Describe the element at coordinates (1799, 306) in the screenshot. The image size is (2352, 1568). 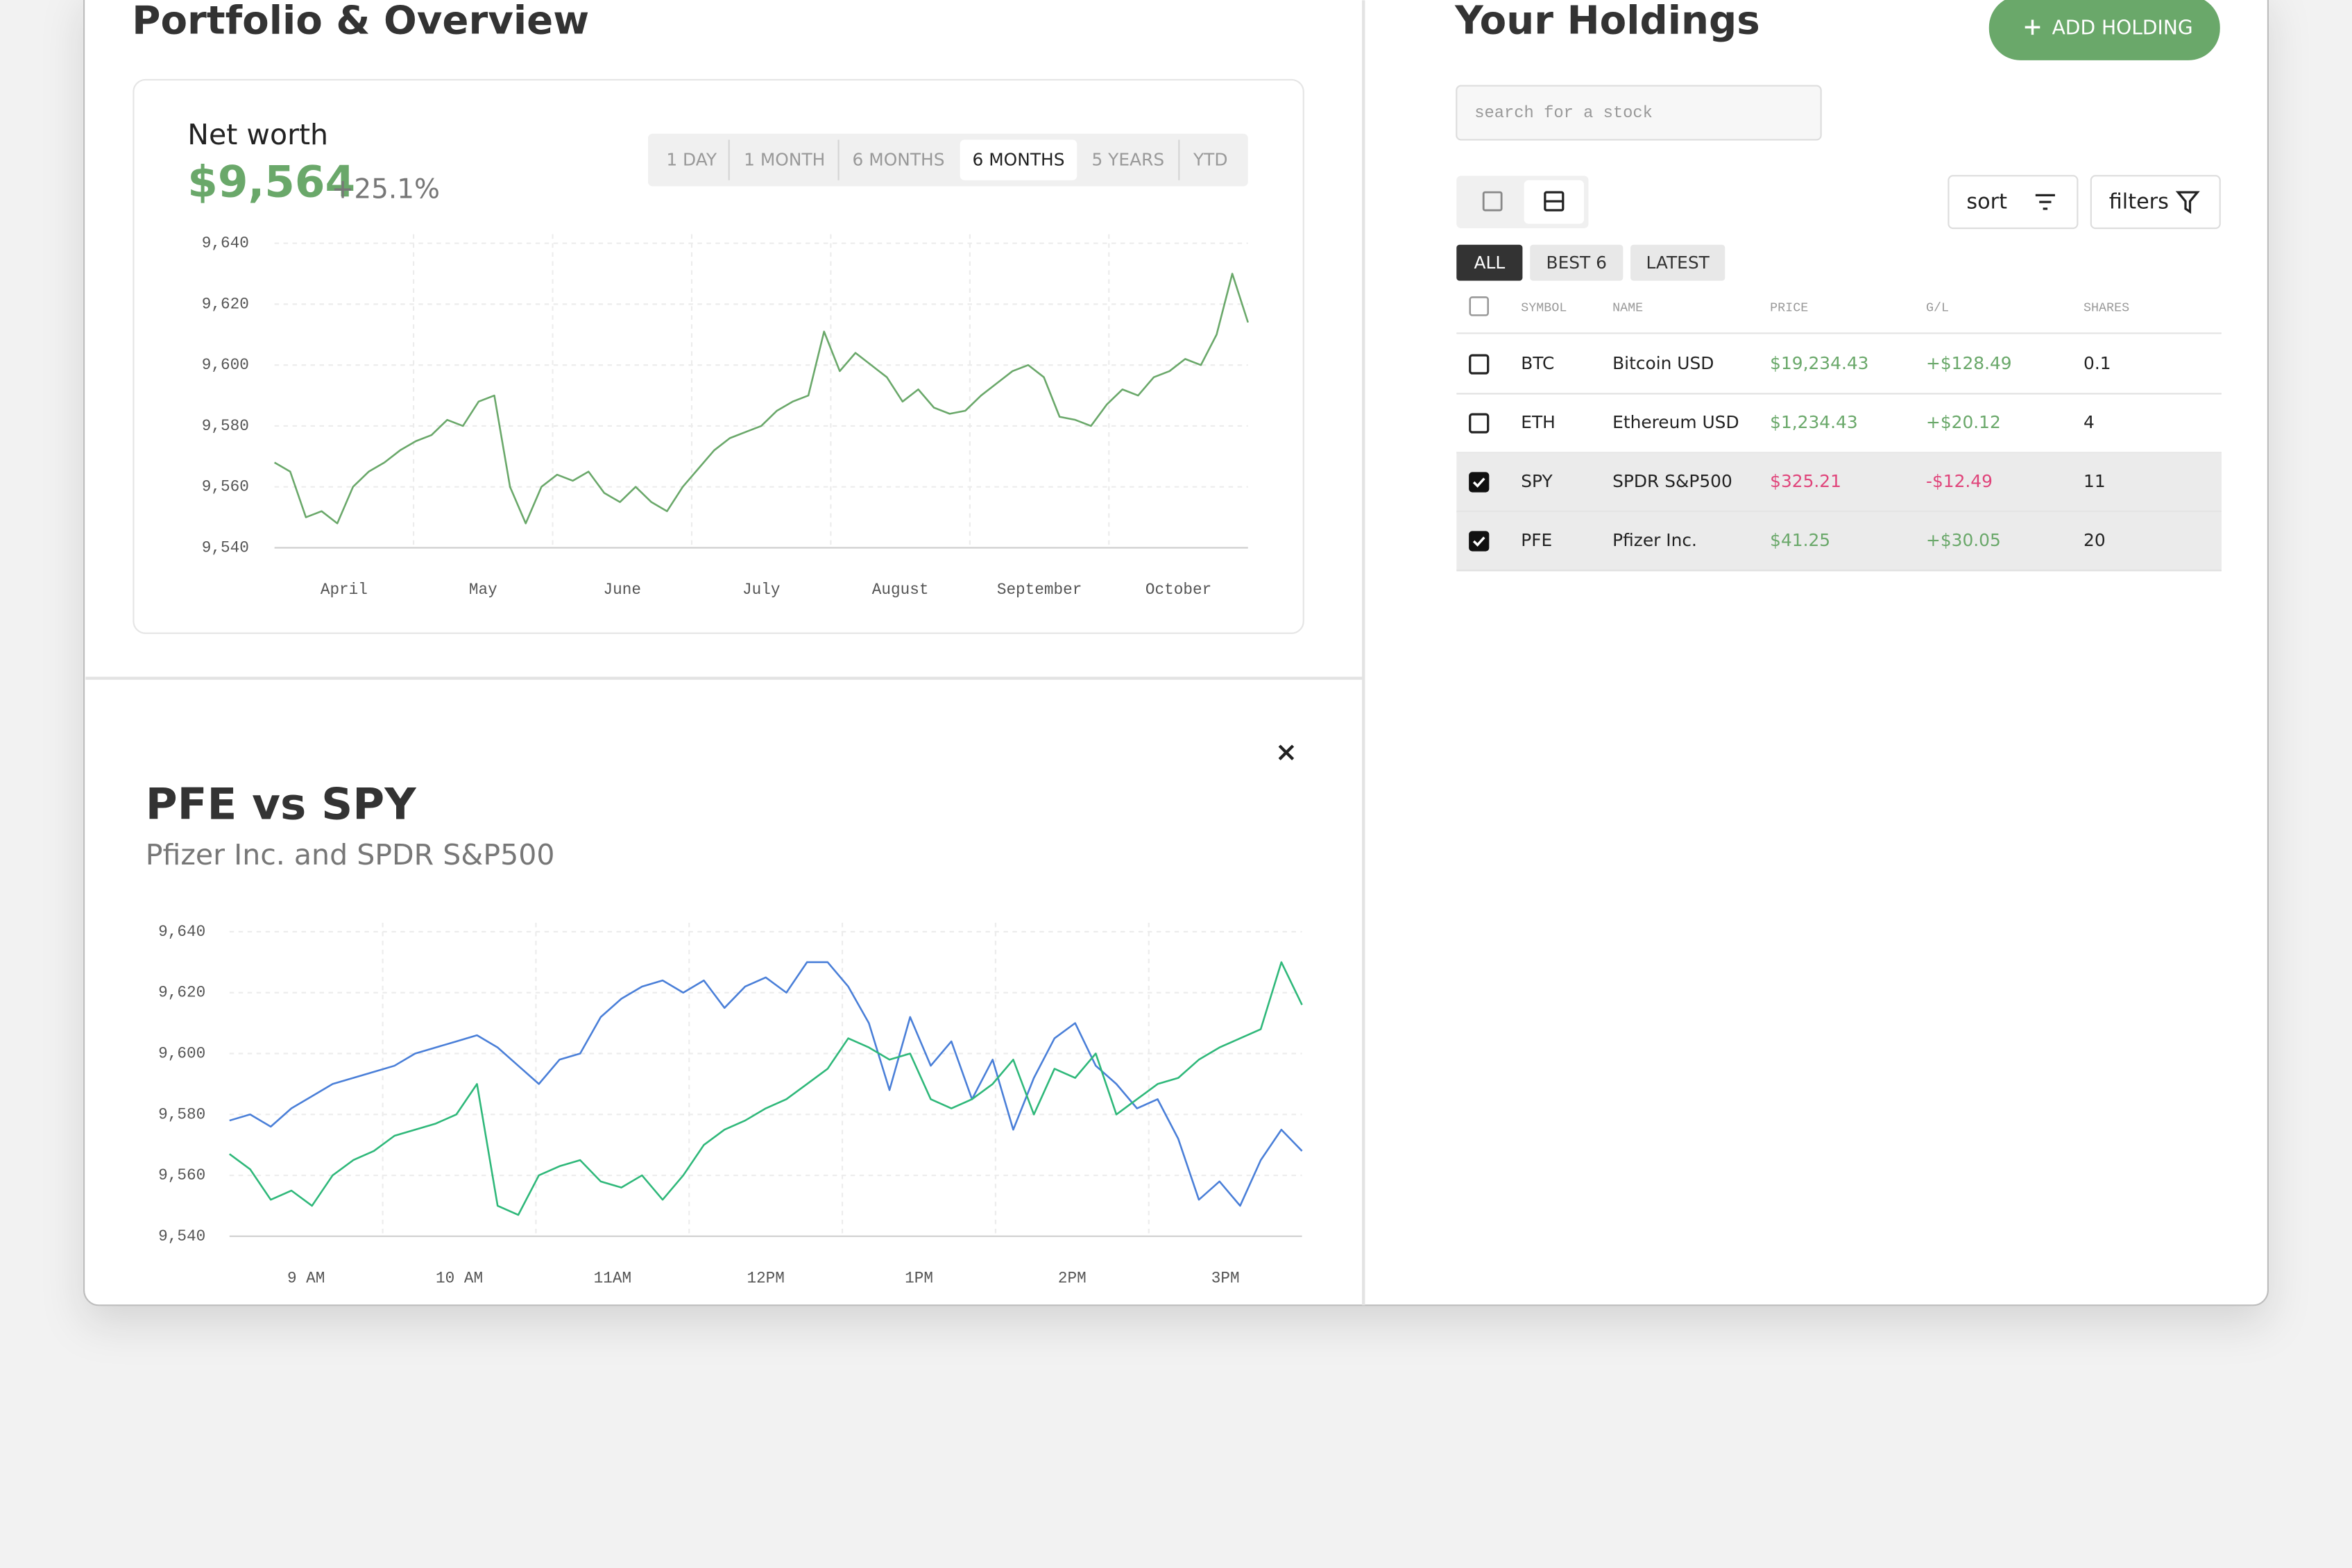
I see `table-header: SYMBOL NAME PRICE G/L SHARES` at that location.